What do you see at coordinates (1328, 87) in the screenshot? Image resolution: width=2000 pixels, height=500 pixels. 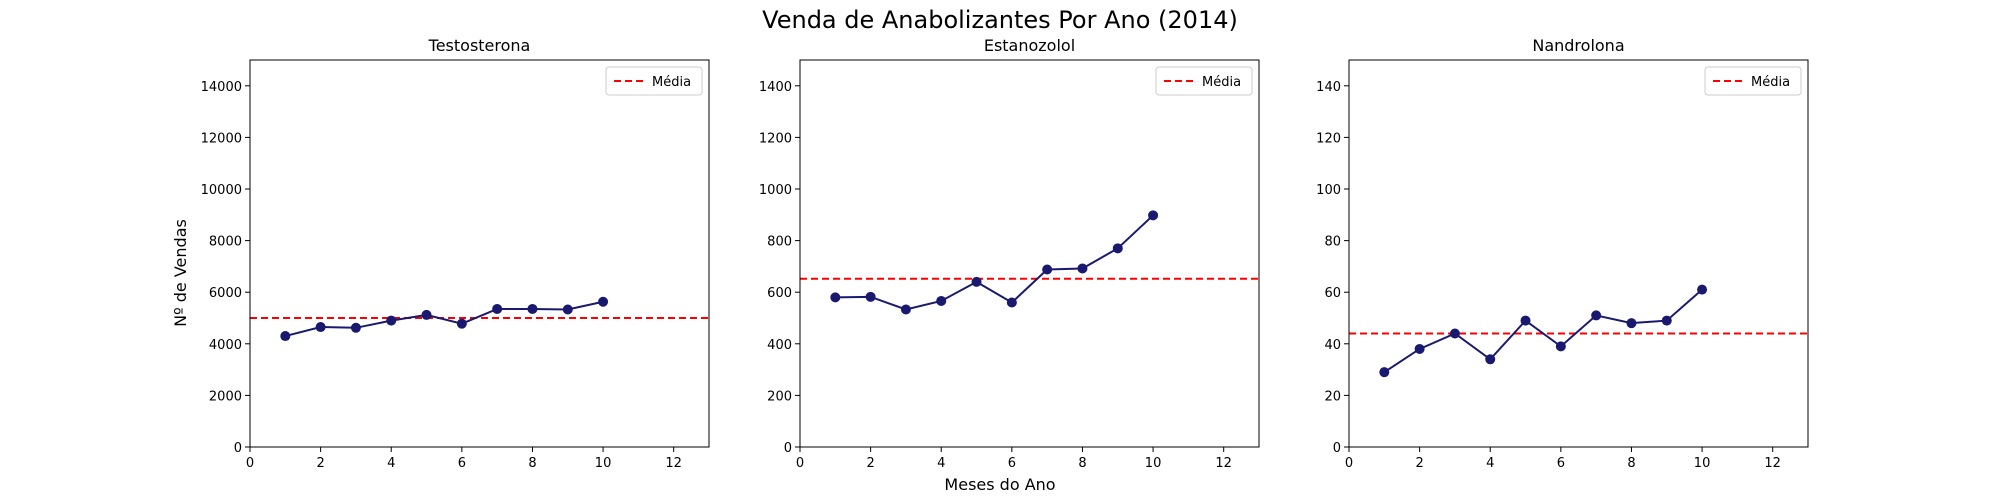 I see `y-tick-label: 140` at bounding box center [1328, 87].